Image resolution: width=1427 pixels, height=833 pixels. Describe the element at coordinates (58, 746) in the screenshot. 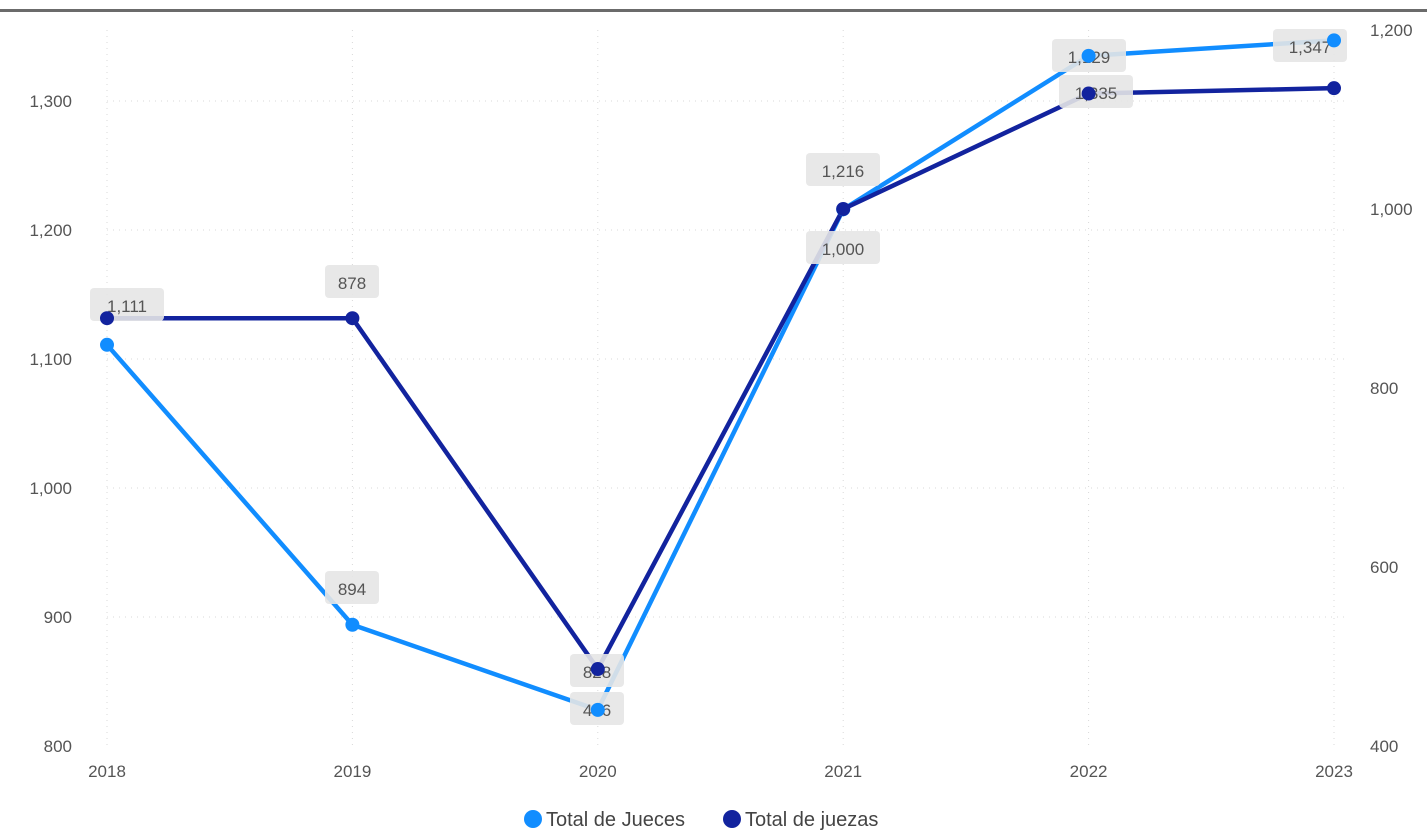

I see `left-tick-label: 800` at that location.